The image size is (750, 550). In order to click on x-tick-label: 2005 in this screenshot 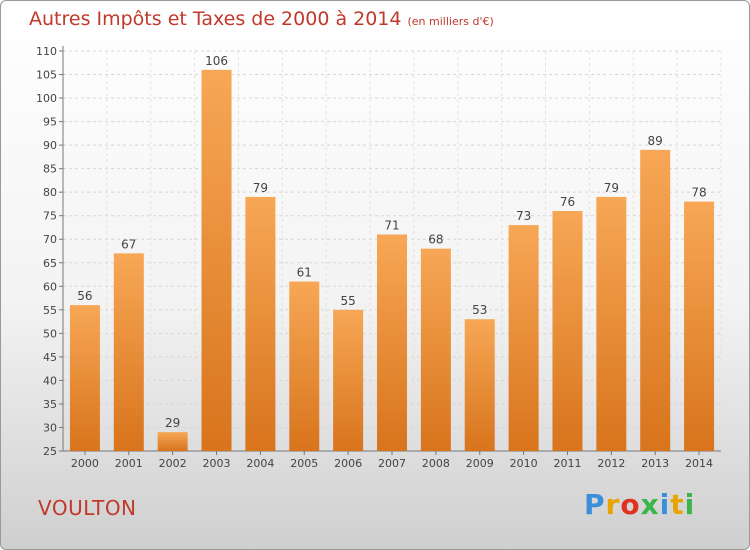, I will do `click(304, 463)`.